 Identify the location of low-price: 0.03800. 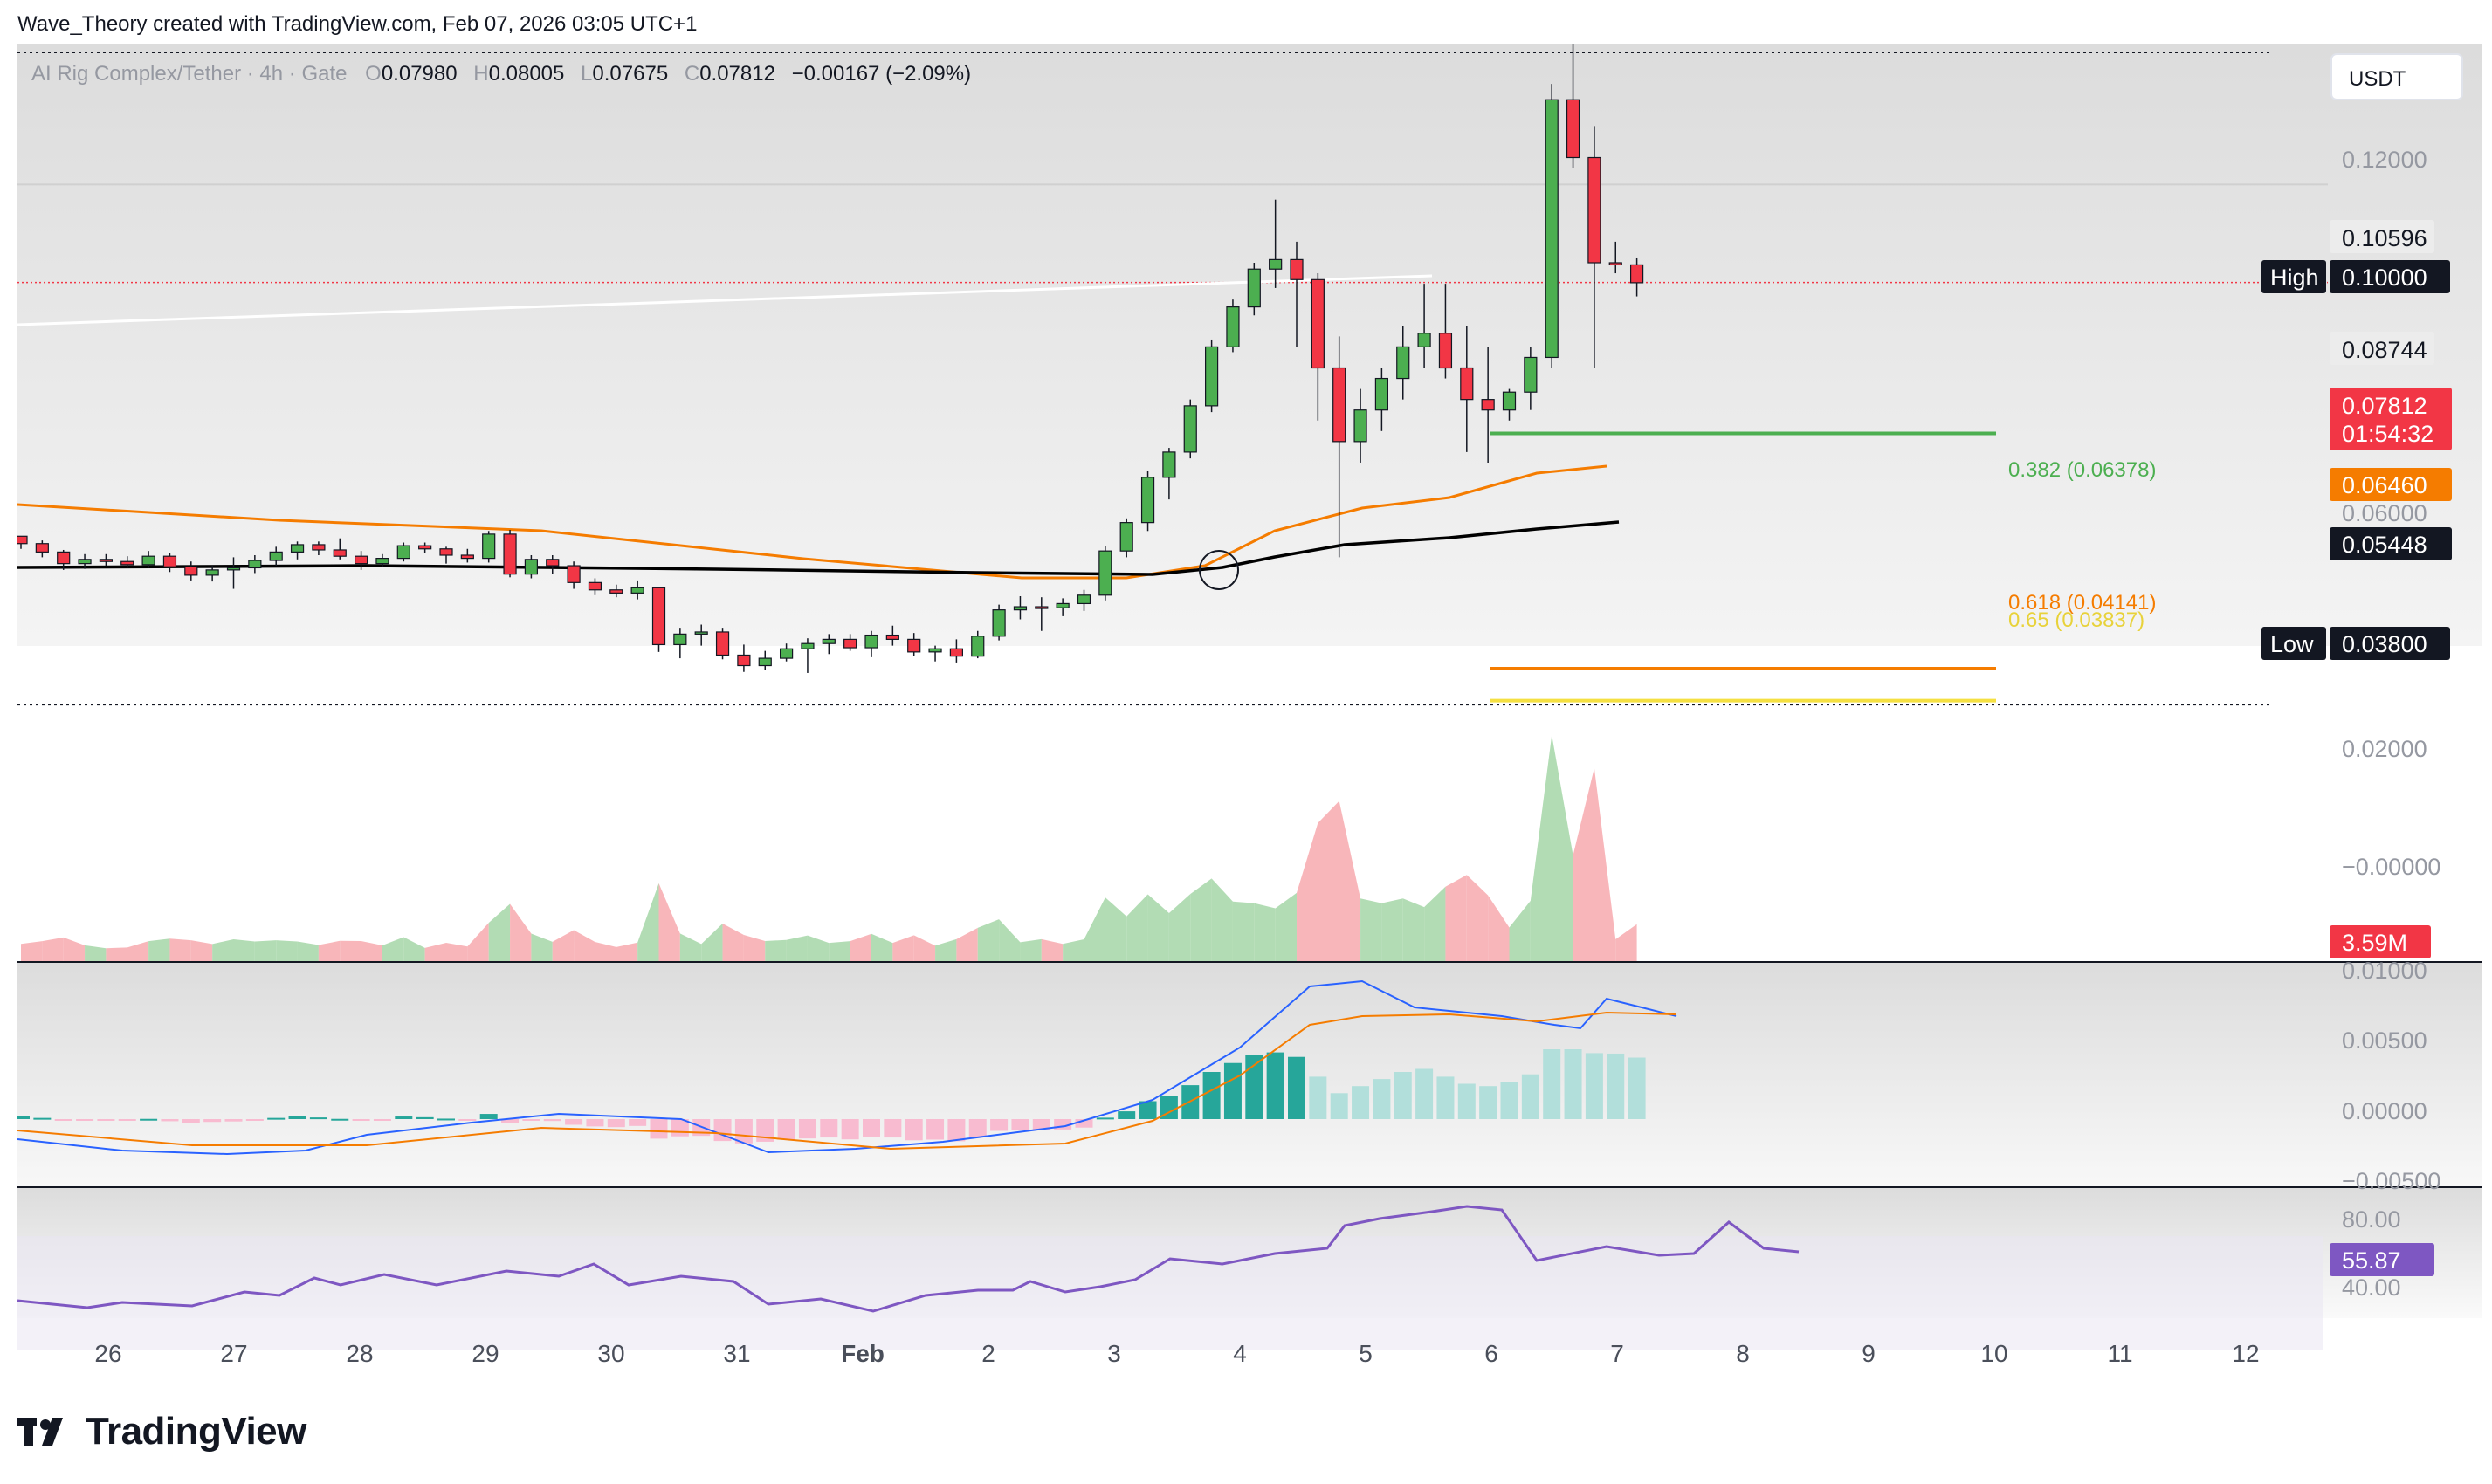
(2385, 644).